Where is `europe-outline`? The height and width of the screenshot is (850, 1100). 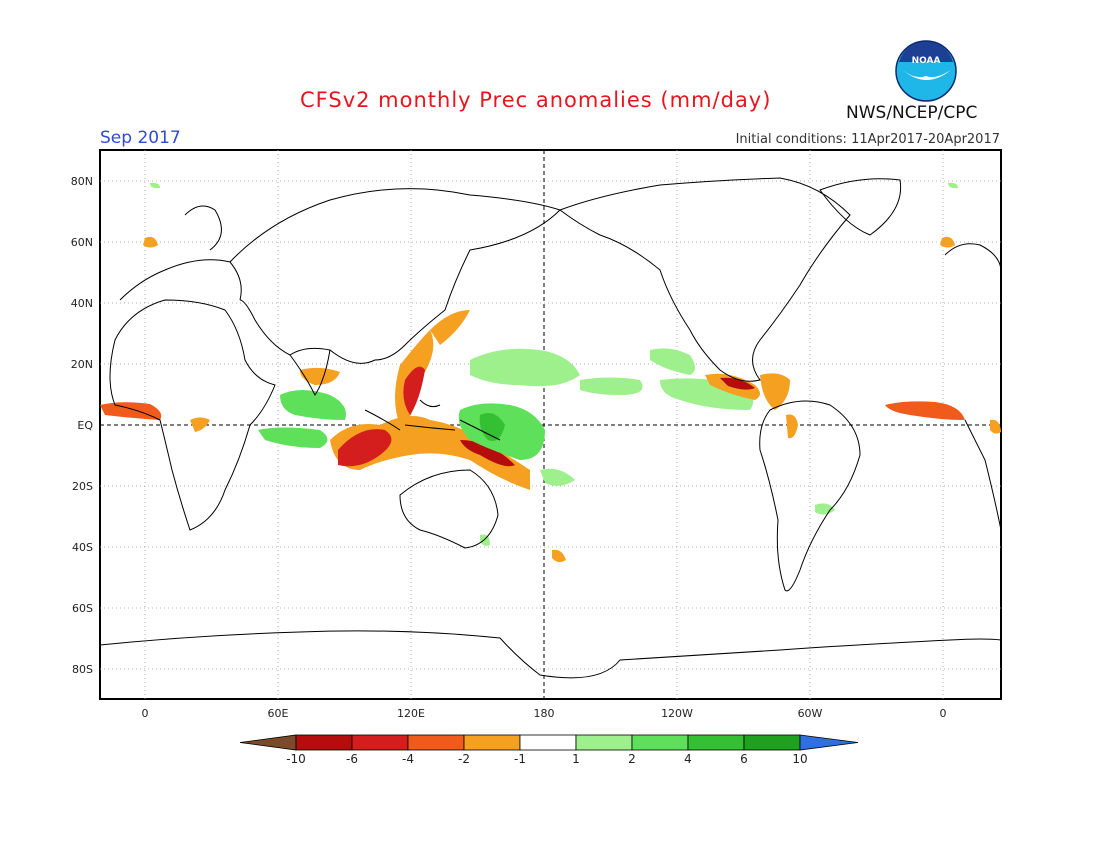
europe-outline is located at coordinates (180, 280).